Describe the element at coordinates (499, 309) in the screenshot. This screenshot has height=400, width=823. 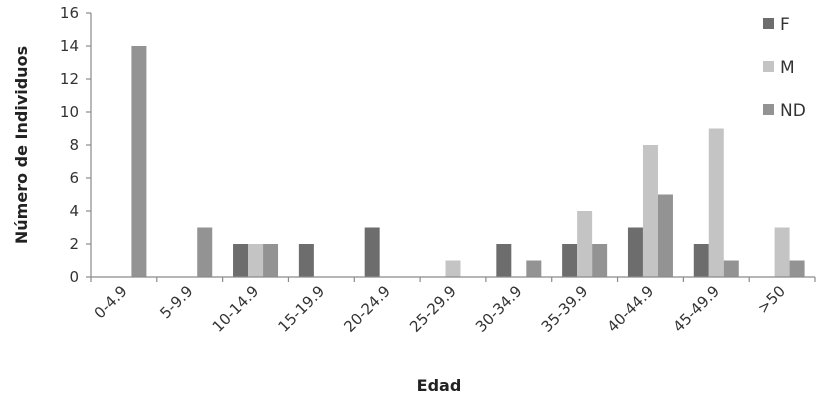
I see `x-tick-label: 30-34.9` at that location.